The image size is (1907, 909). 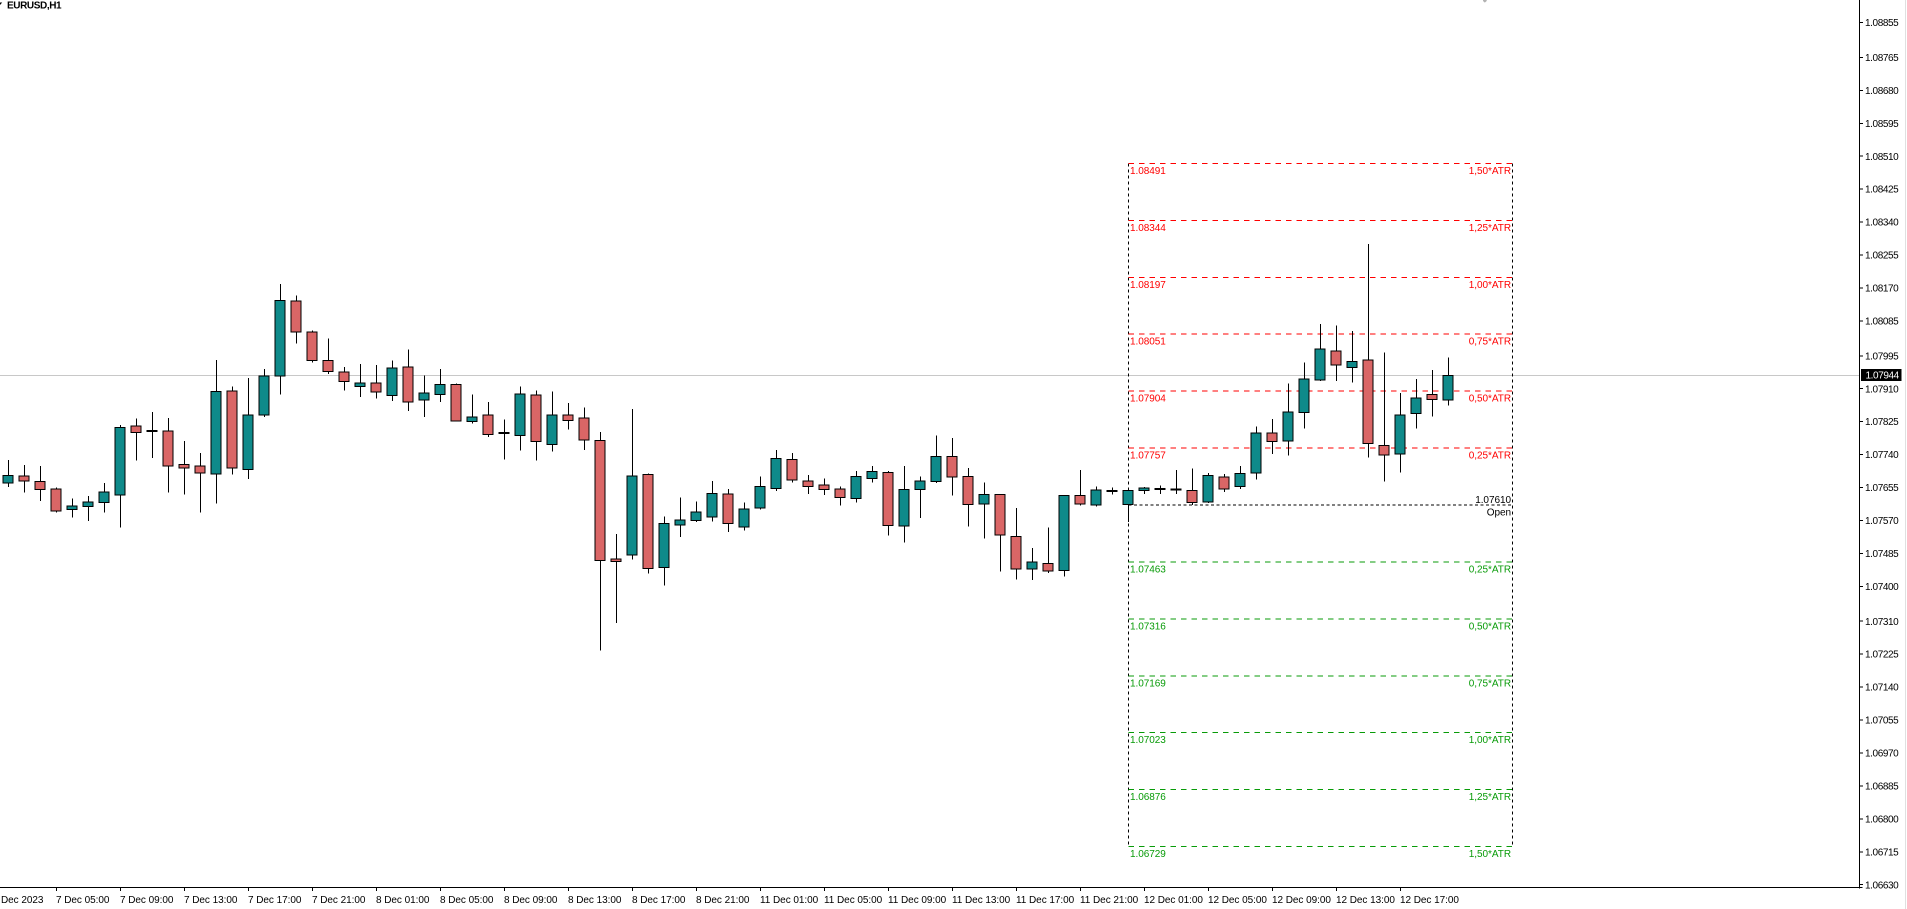 What do you see at coordinates (1882, 787) in the screenshot?
I see `svg-text: 1.06885` at bounding box center [1882, 787].